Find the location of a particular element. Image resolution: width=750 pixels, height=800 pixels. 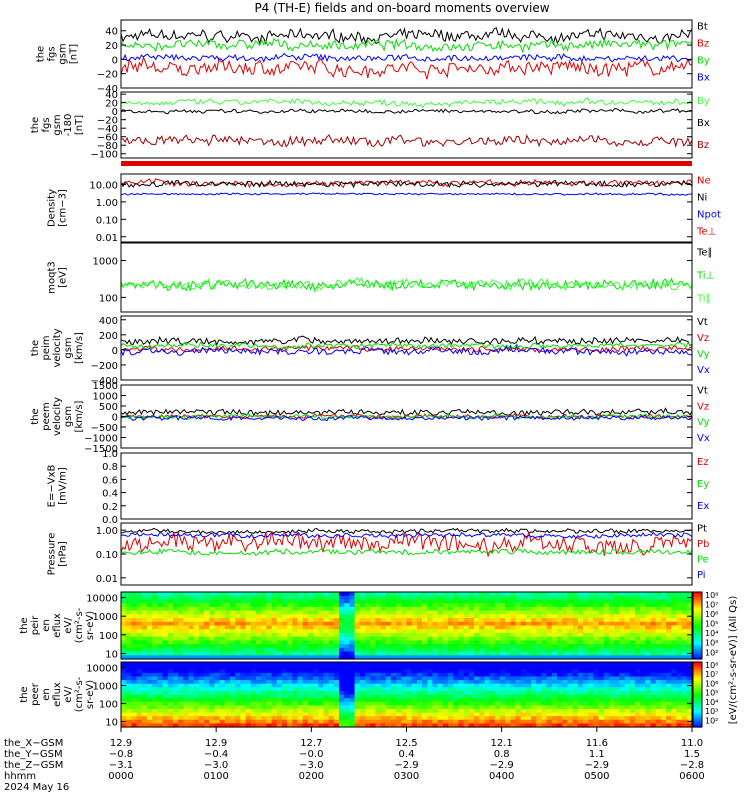

y-axis-label-line: -180 is located at coordinates (68, 125).